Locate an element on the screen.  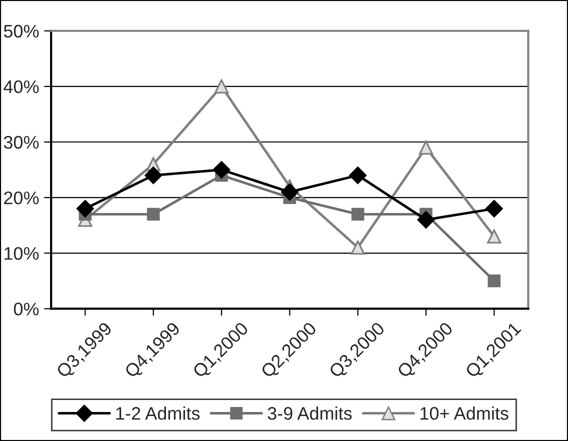
y-tick-label: 0% is located at coordinates (26, 309).